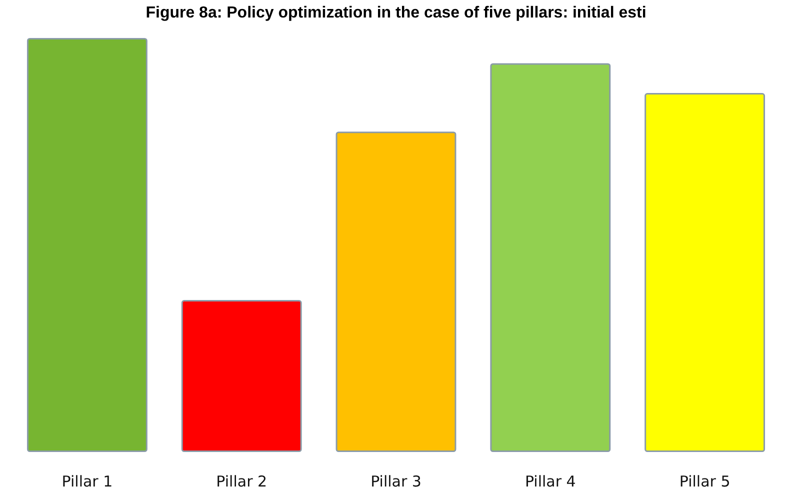 The image size is (792, 492). Describe the element at coordinates (396, 13) in the screenshot. I see `chart-title: Figure 8a: Policy optimization in the case of five pillars: initial esti` at that location.